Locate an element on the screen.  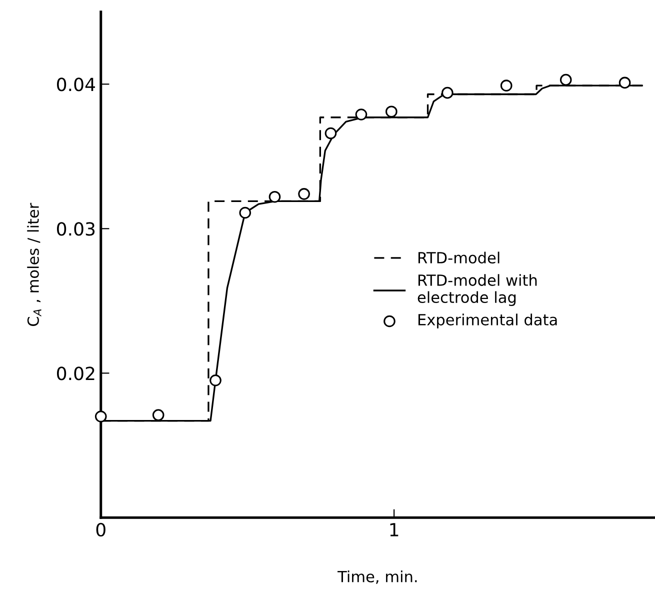
x-axis-title: Time, min. is located at coordinates (377, 577).